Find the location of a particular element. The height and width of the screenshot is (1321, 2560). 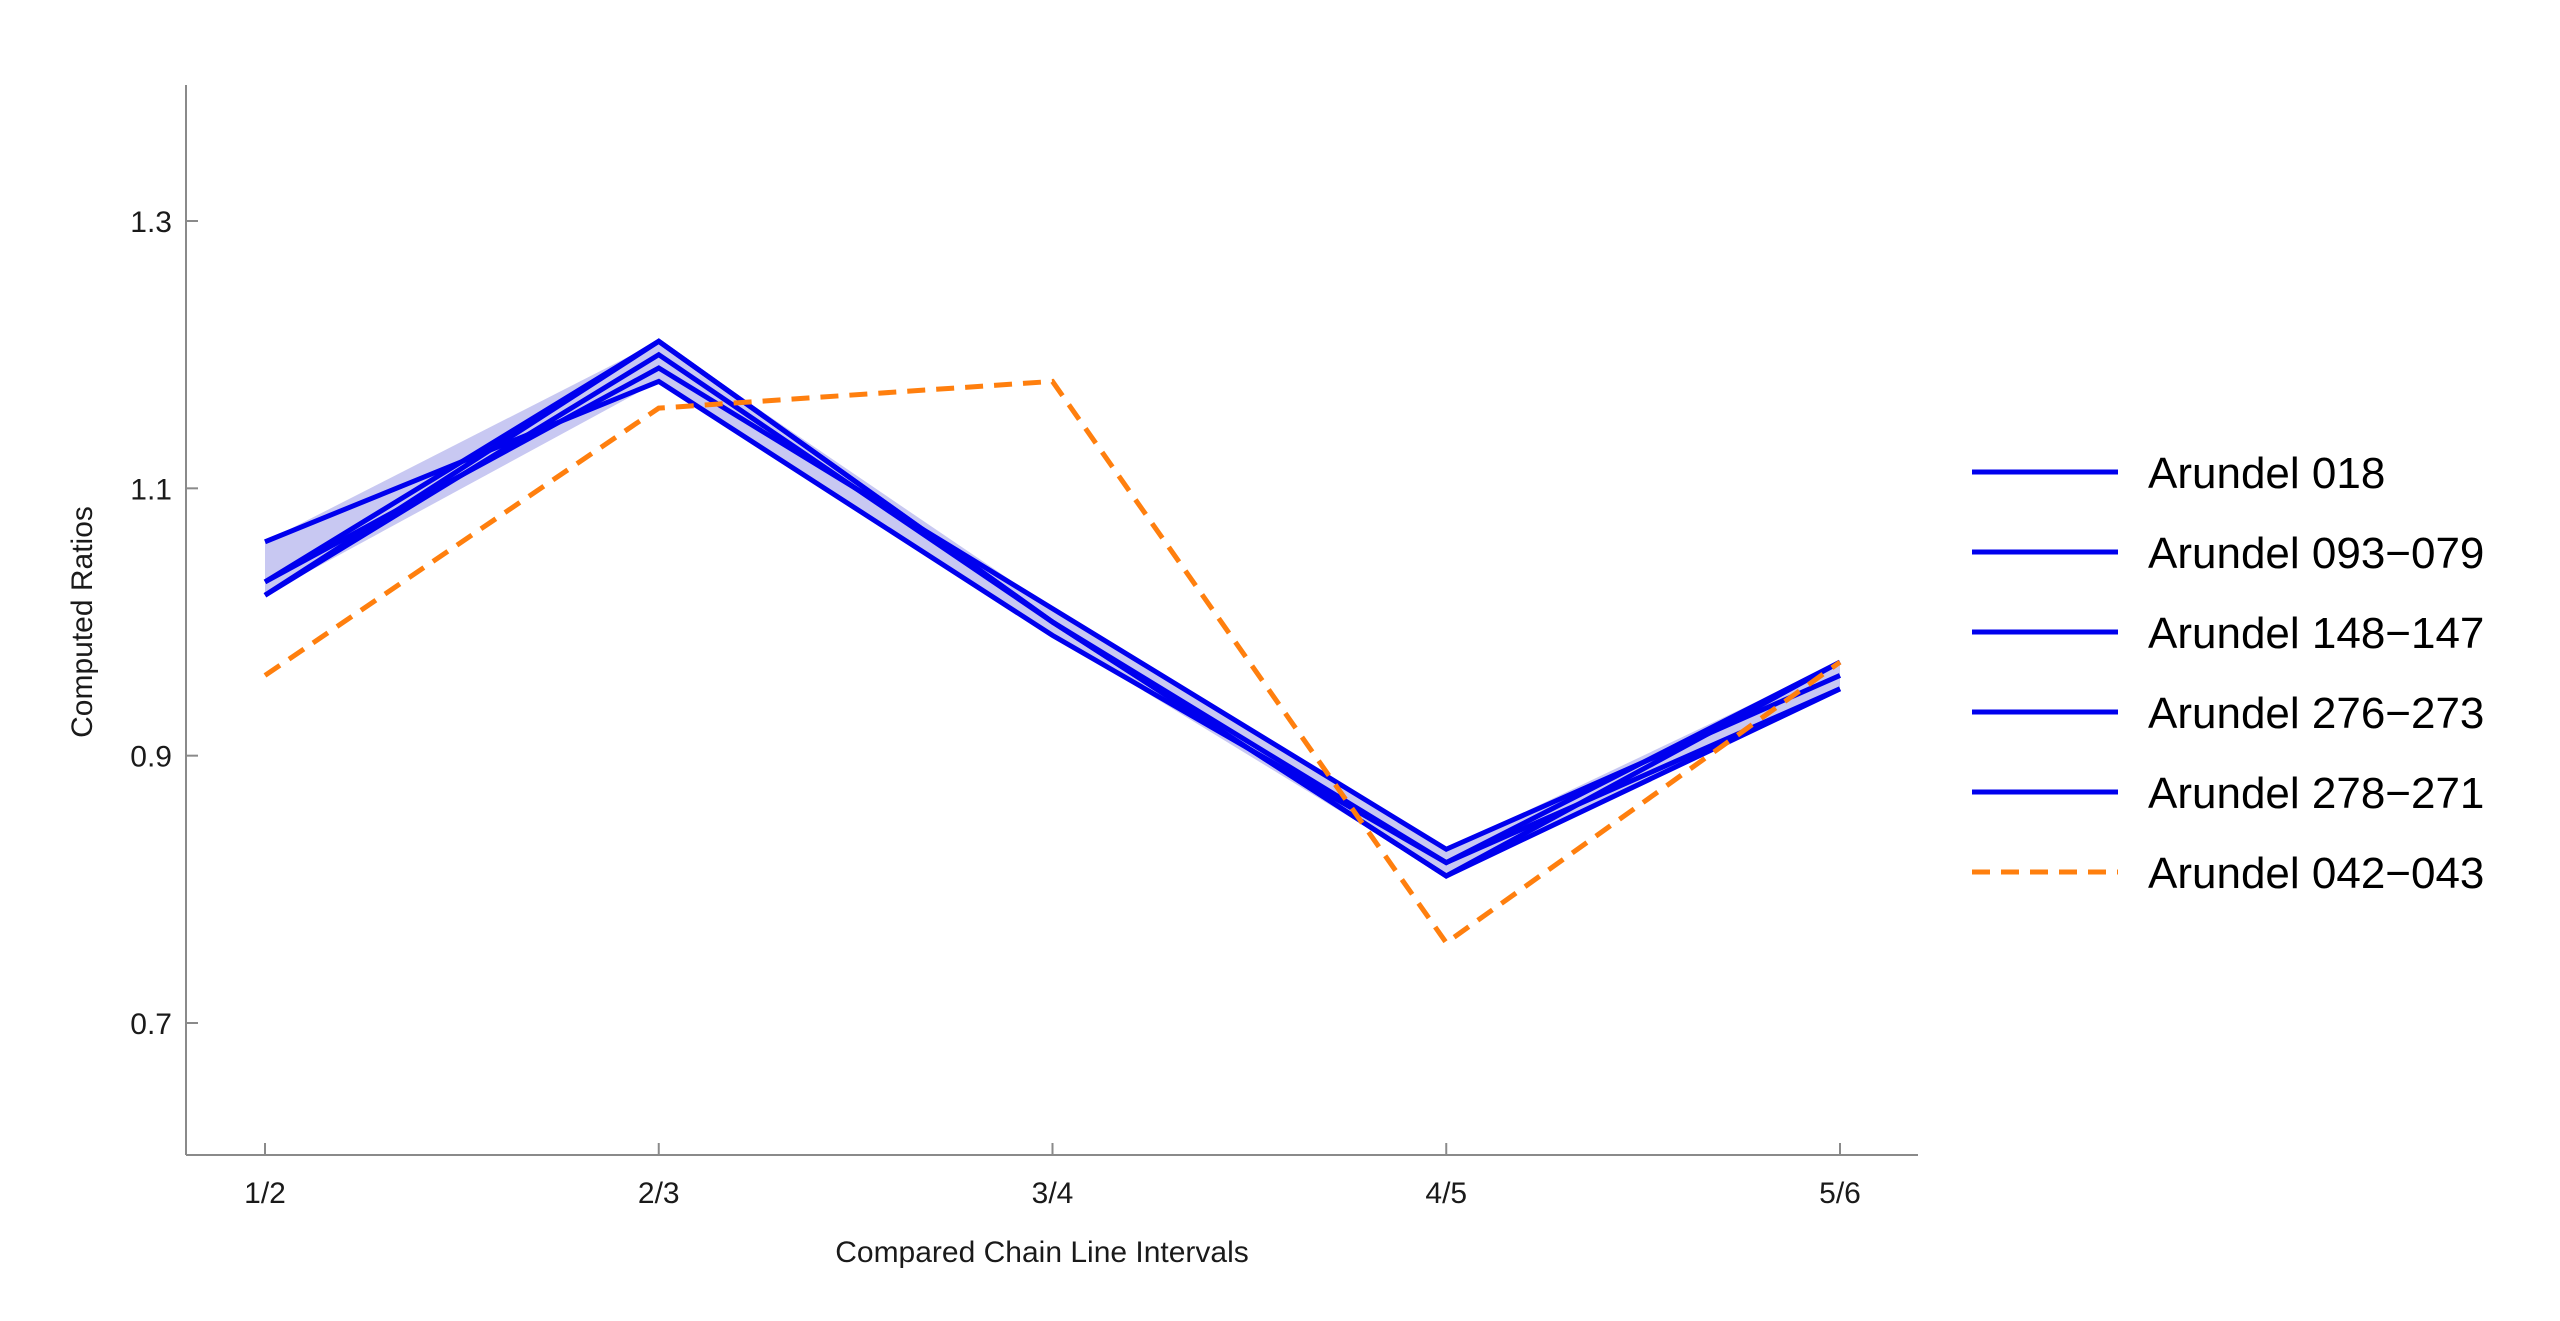

legend-label: Arundel 278−271 is located at coordinates (2316, 793).